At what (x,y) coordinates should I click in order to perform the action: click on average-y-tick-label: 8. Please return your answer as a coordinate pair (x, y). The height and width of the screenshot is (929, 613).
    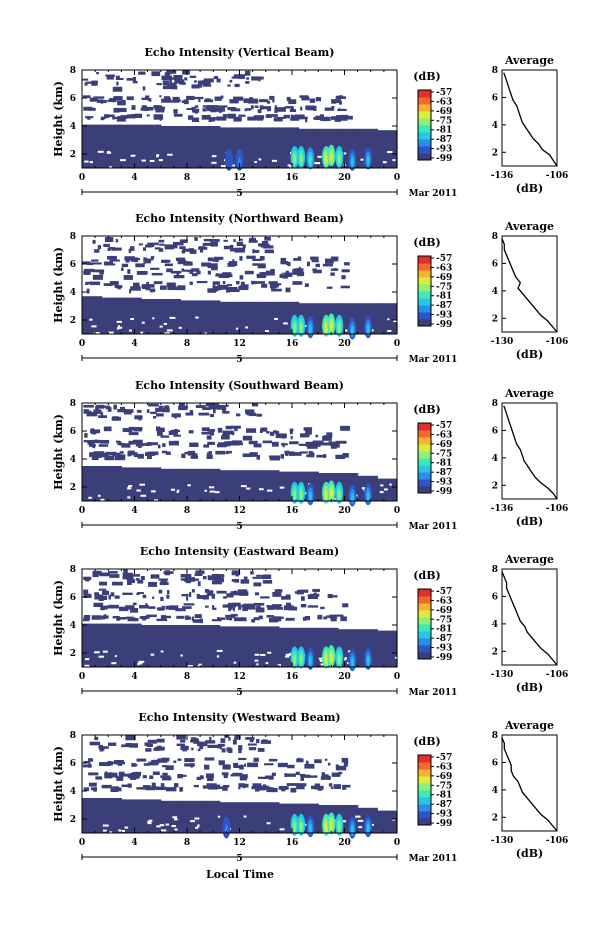
    Looking at the image, I should click on (495, 736).